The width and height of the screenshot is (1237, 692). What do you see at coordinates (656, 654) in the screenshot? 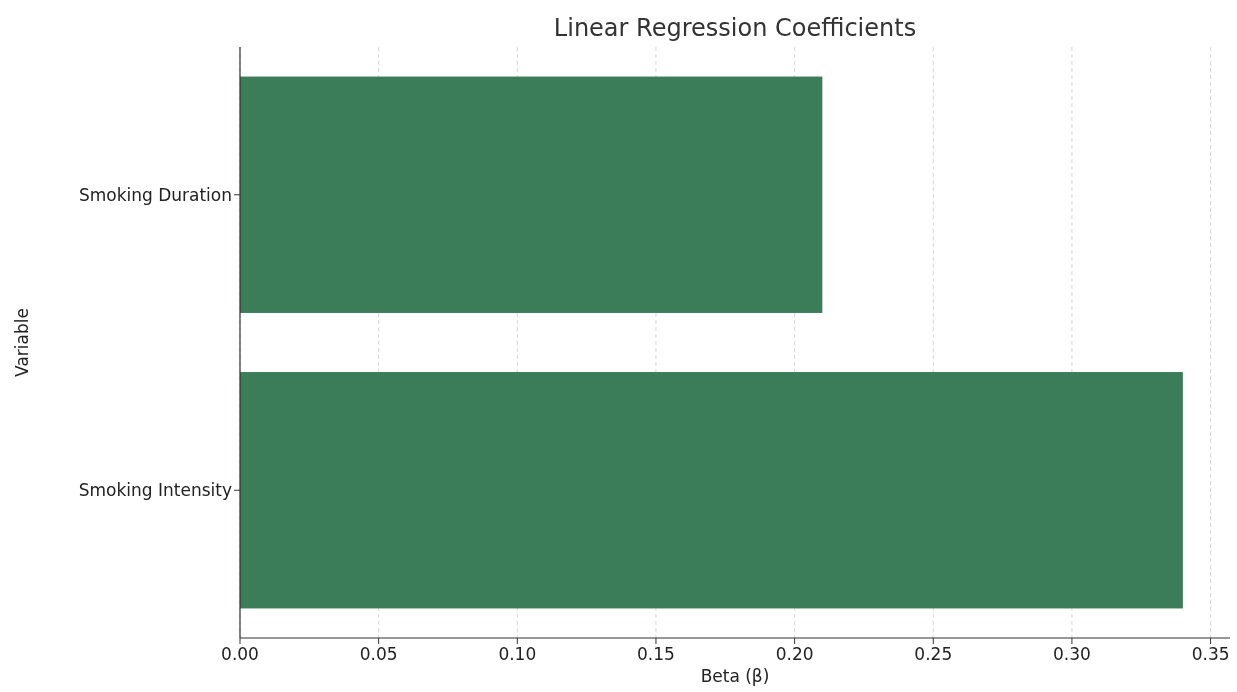
I see `x-tick-label: 0.15` at bounding box center [656, 654].